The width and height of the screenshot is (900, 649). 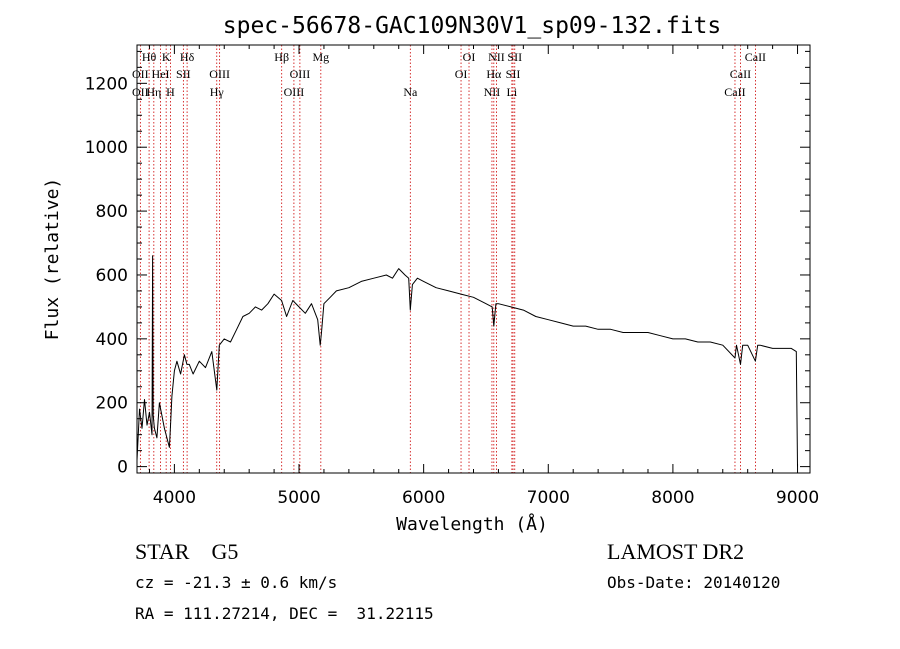 What do you see at coordinates (672, 498) in the screenshot?
I see `x-tick-label: 8000` at bounding box center [672, 498].